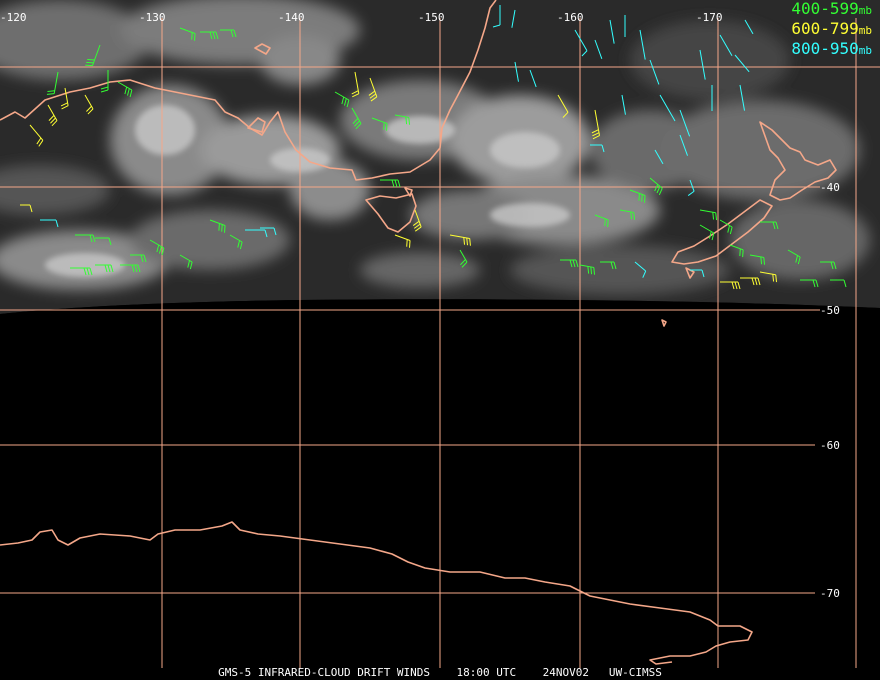 Image resolution: width=880 pixels, height=680 pixels. Describe the element at coordinates (830, 593) in the screenshot. I see `lat-label-70: -70` at that location.